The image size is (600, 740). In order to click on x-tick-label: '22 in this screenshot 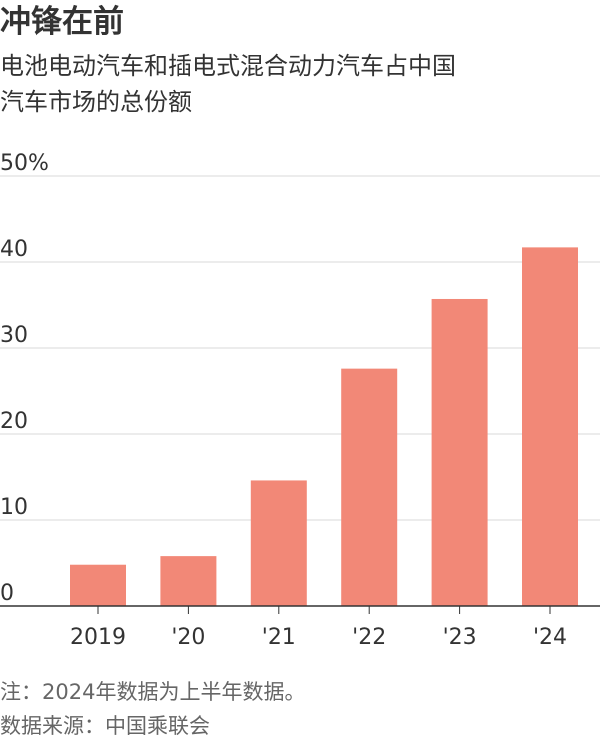, I will do `click(369, 637)`.